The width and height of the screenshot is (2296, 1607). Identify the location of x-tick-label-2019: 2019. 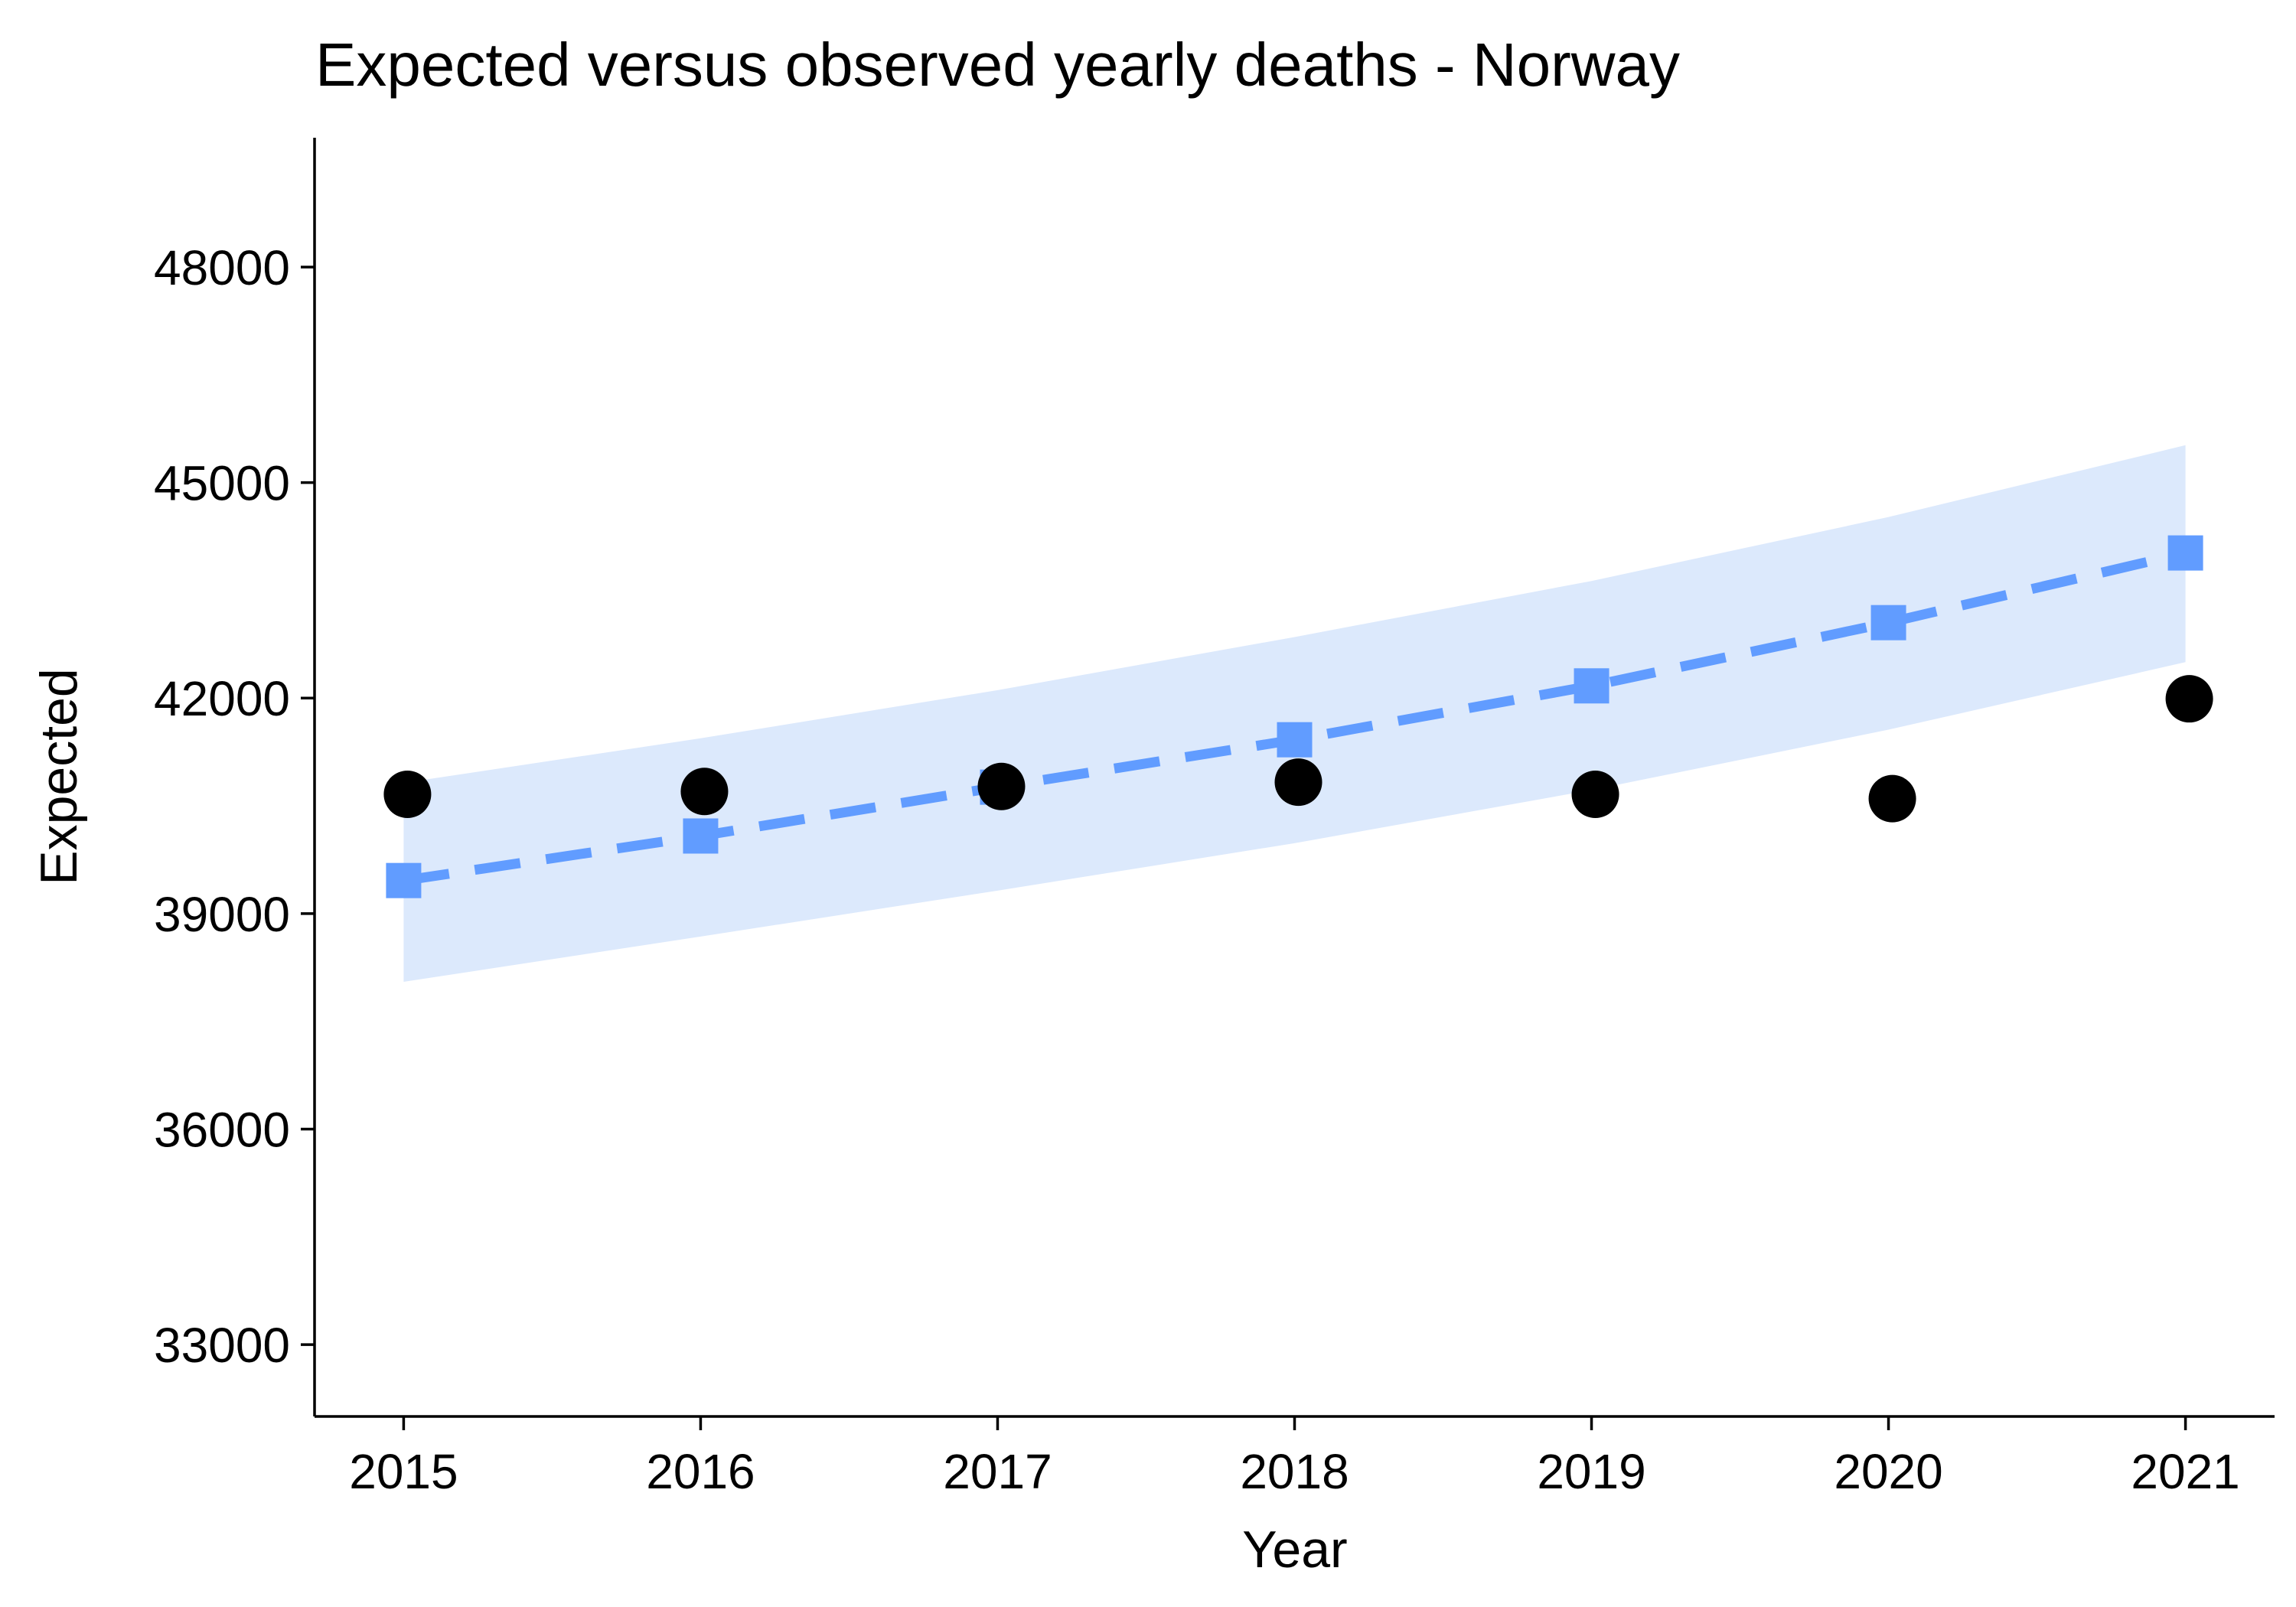
(1591, 1471).